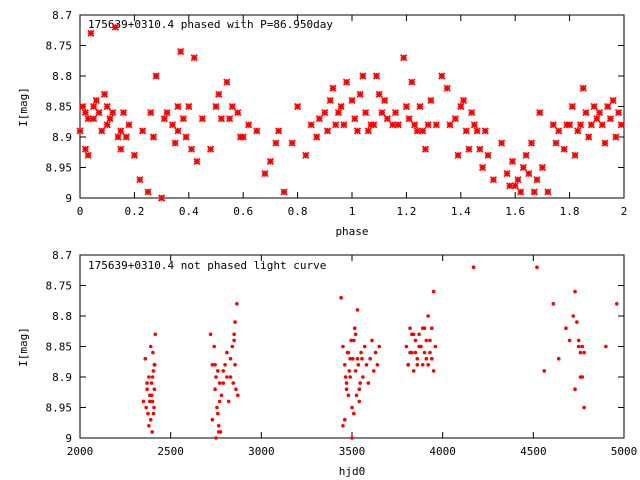 This screenshot has height=480, width=640. What do you see at coordinates (570, 211) in the screenshot?
I see `phased-x-tick-label: 1.8` at bounding box center [570, 211].